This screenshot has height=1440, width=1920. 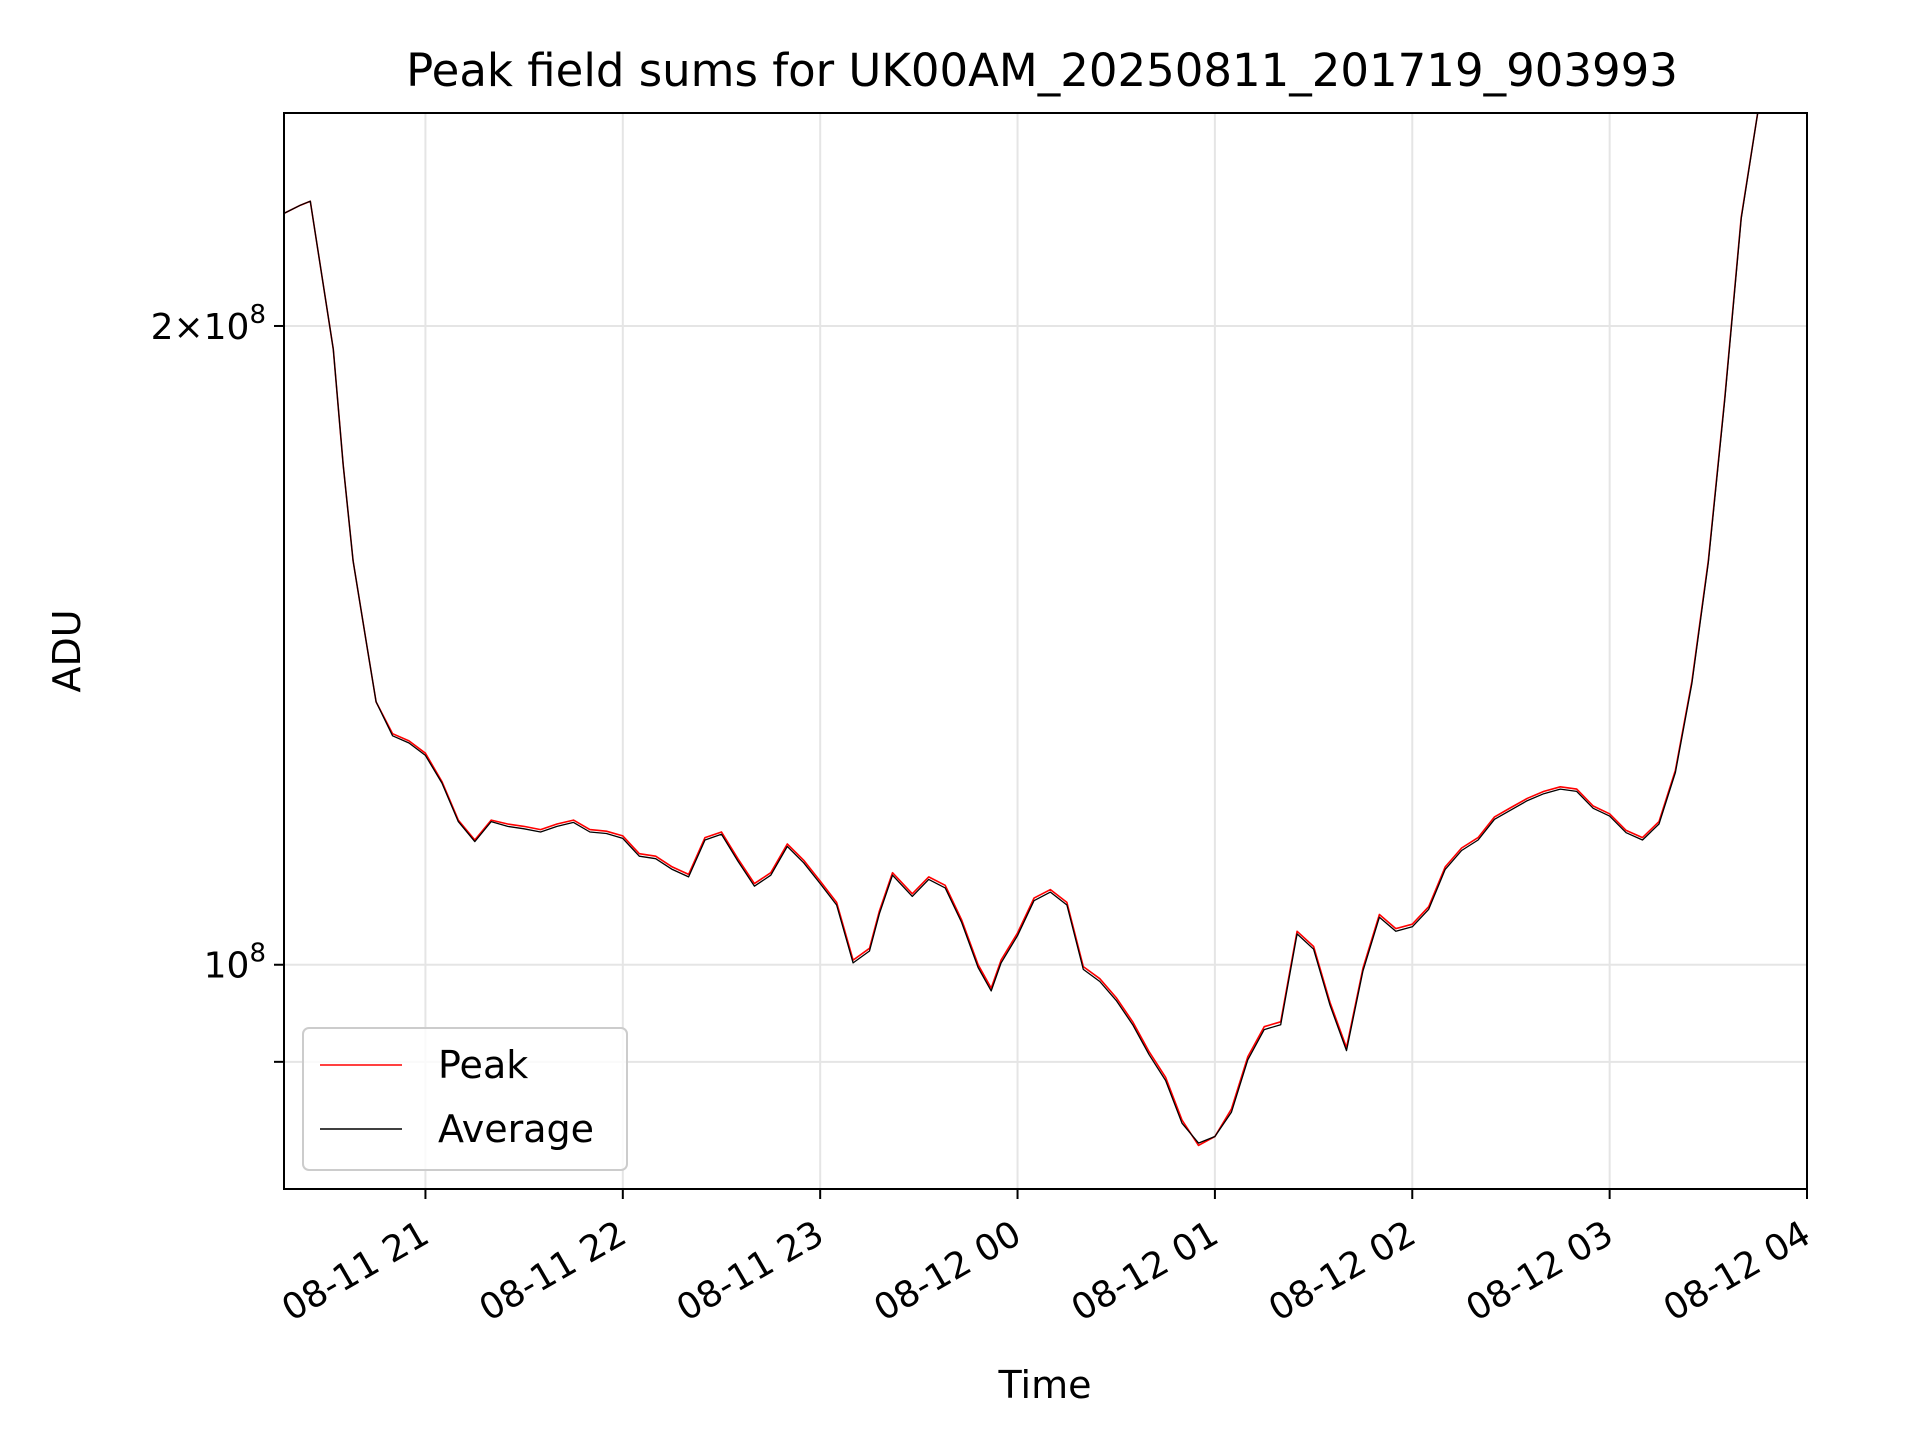 I want to click on legend-label-average: Average, so click(x=516, y=1129).